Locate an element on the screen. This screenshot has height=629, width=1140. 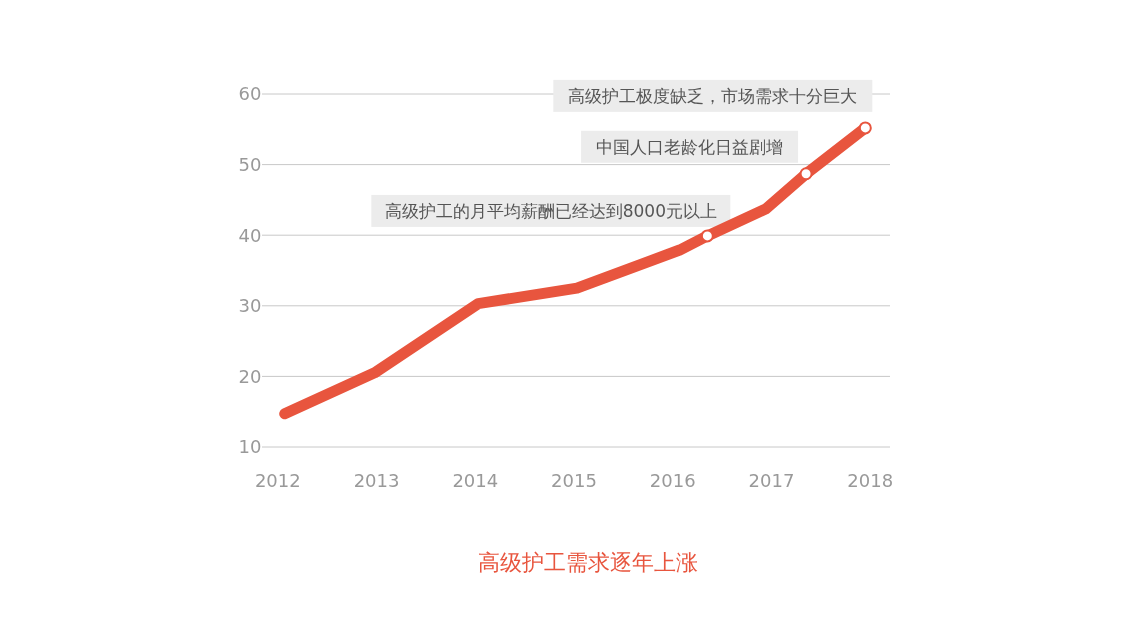
y-tick-label: 10 is located at coordinates (250, 447).